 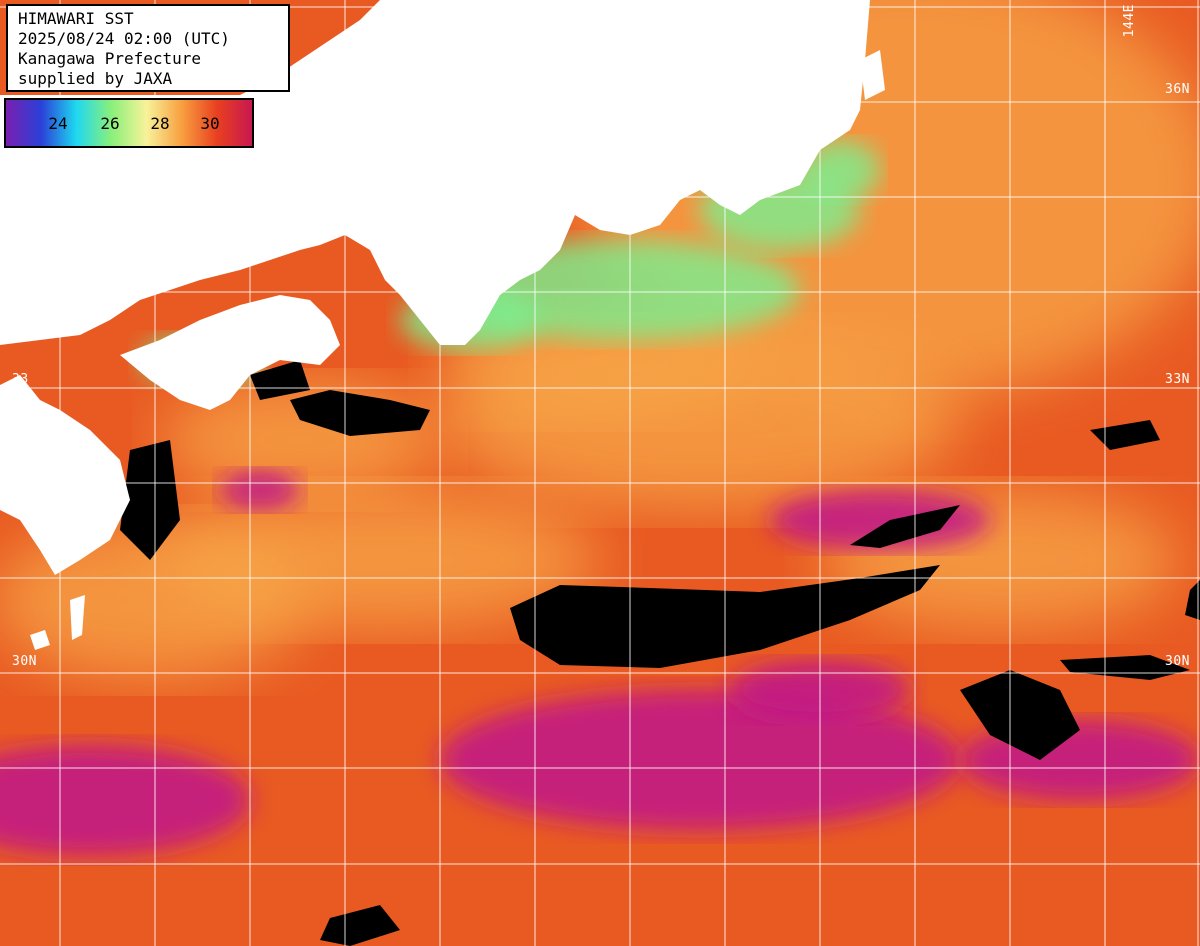 I want to click on lat-label-36n: 36N, so click(x=1177, y=89).